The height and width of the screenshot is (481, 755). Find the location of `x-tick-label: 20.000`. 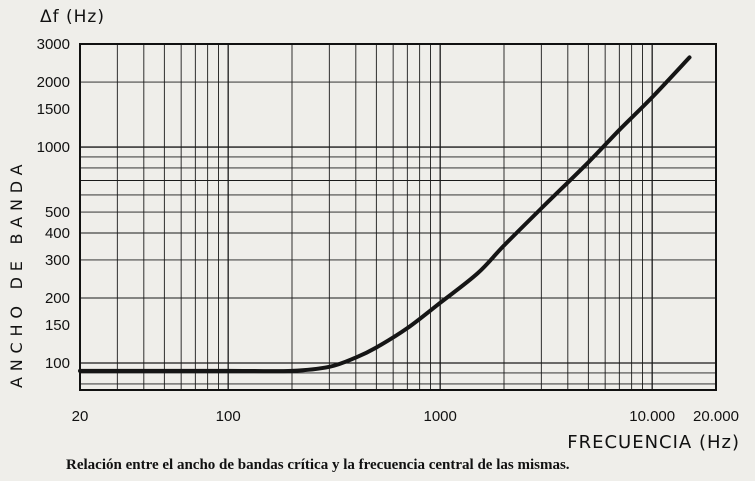

x-tick-label: 20.000 is located at coordinates (716, 416).